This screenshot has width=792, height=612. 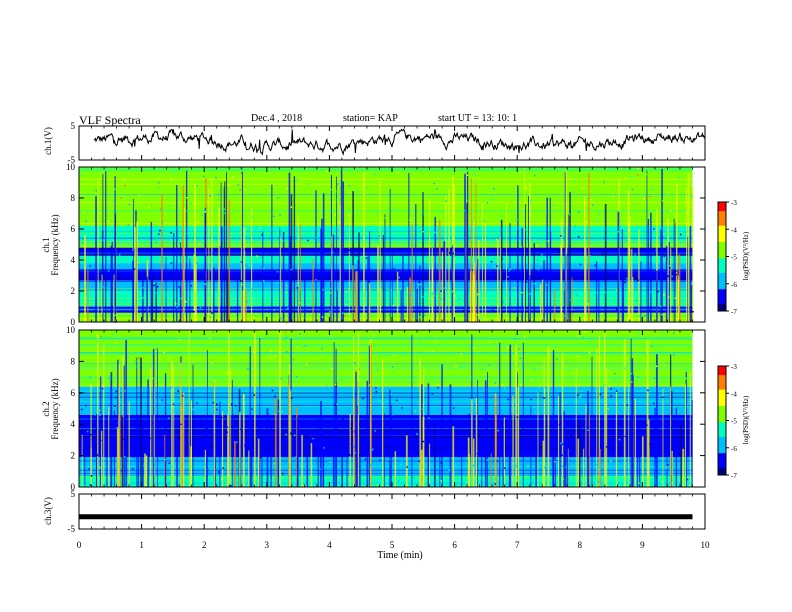 I want to click on x-tick-label: 9, so click(x=642, y=545).